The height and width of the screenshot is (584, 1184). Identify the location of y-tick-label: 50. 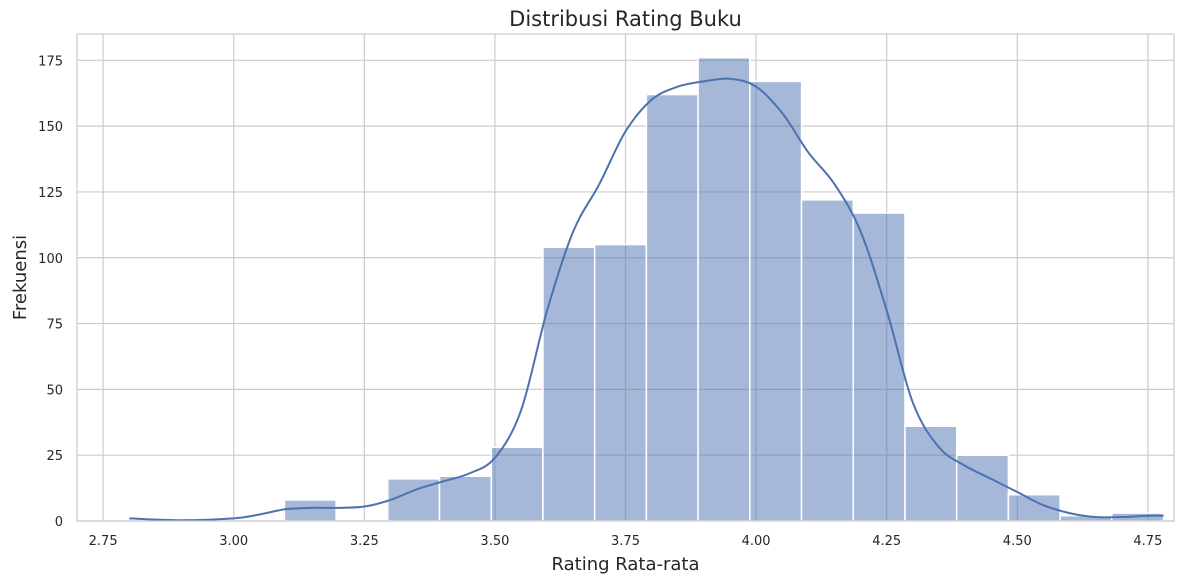
(54, 390).